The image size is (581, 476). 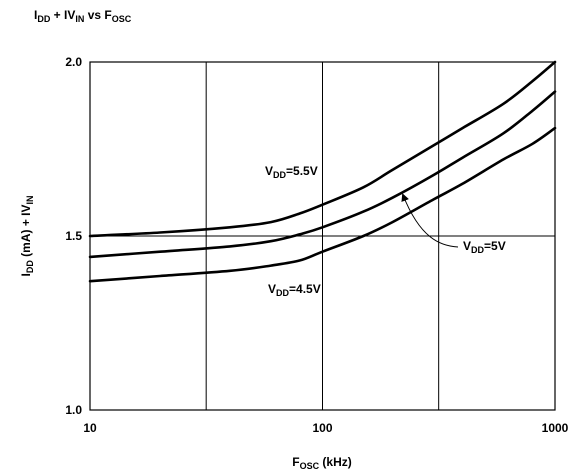 I want to click on y-tick-label: 1.5, so click(x=73, y=236).